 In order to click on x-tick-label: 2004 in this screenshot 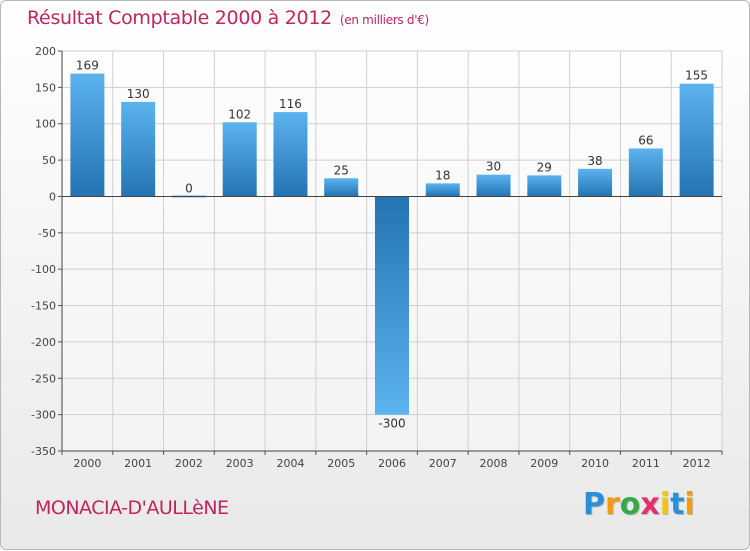, I will do `click(290, 463)`.